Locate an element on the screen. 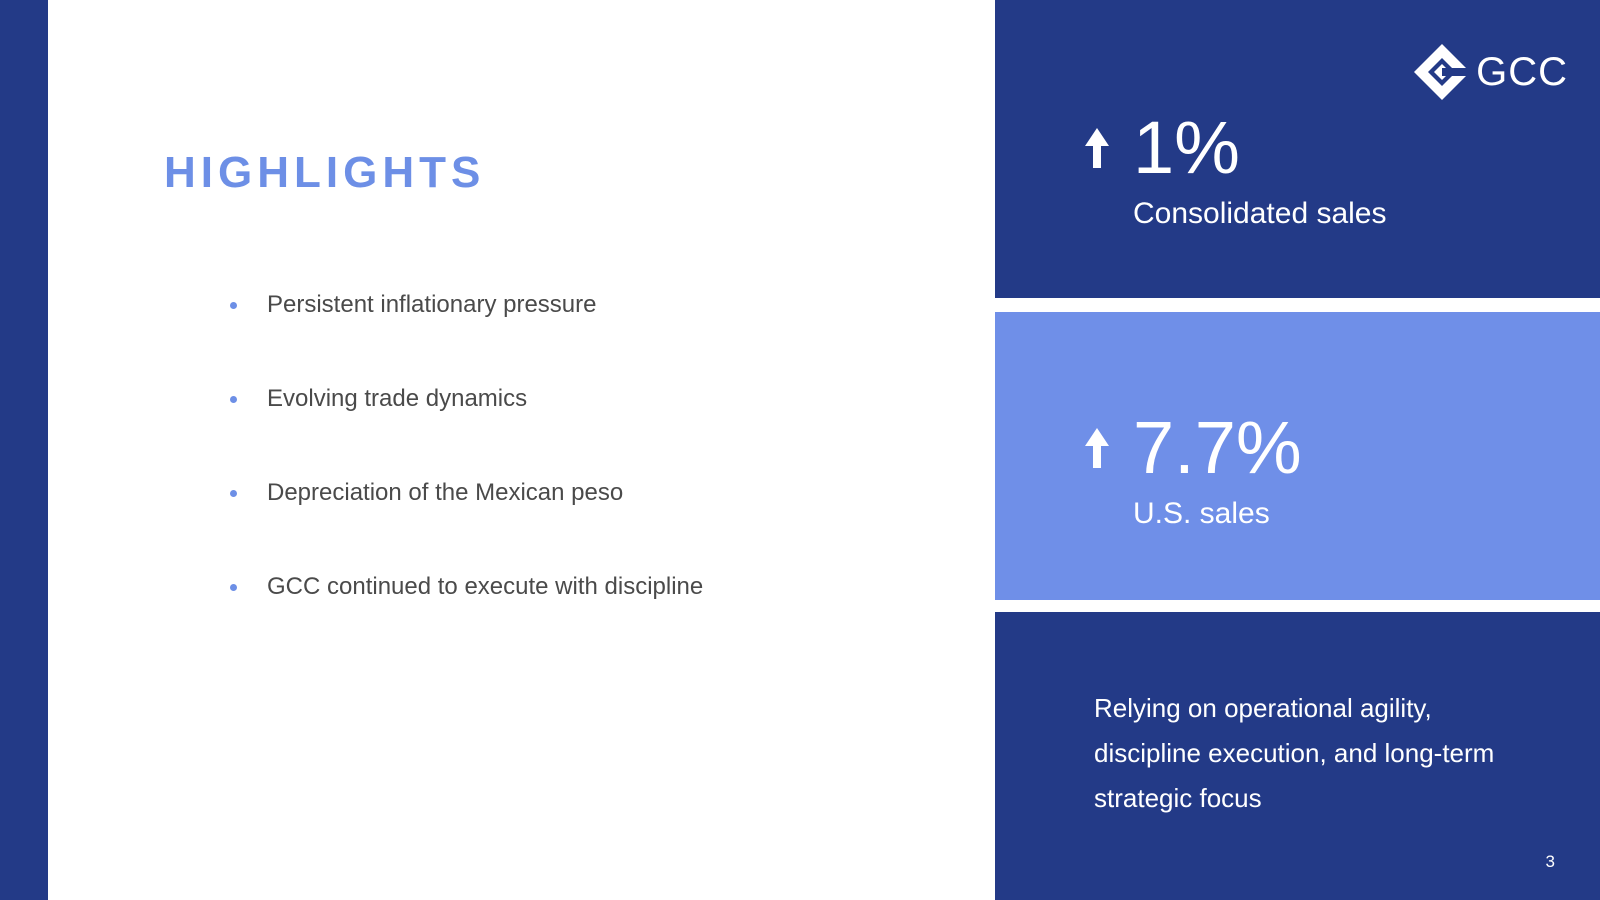 The width and height of the screenshot is (1600, 900). stat-label: Consolidated sales is located at coordinates (1260, 213).